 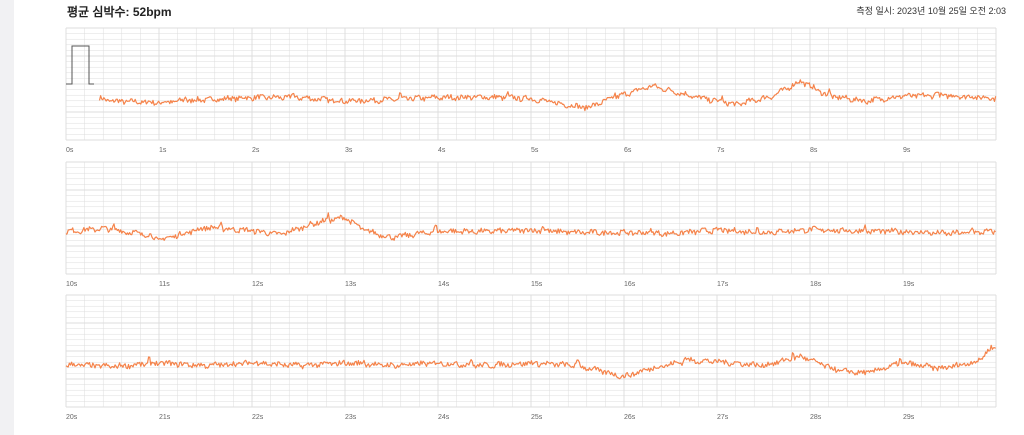 What do you see at coordinates (814, 150) in the screenshot?
I see `tick-label: 8s` at bounding box center [814, 150].